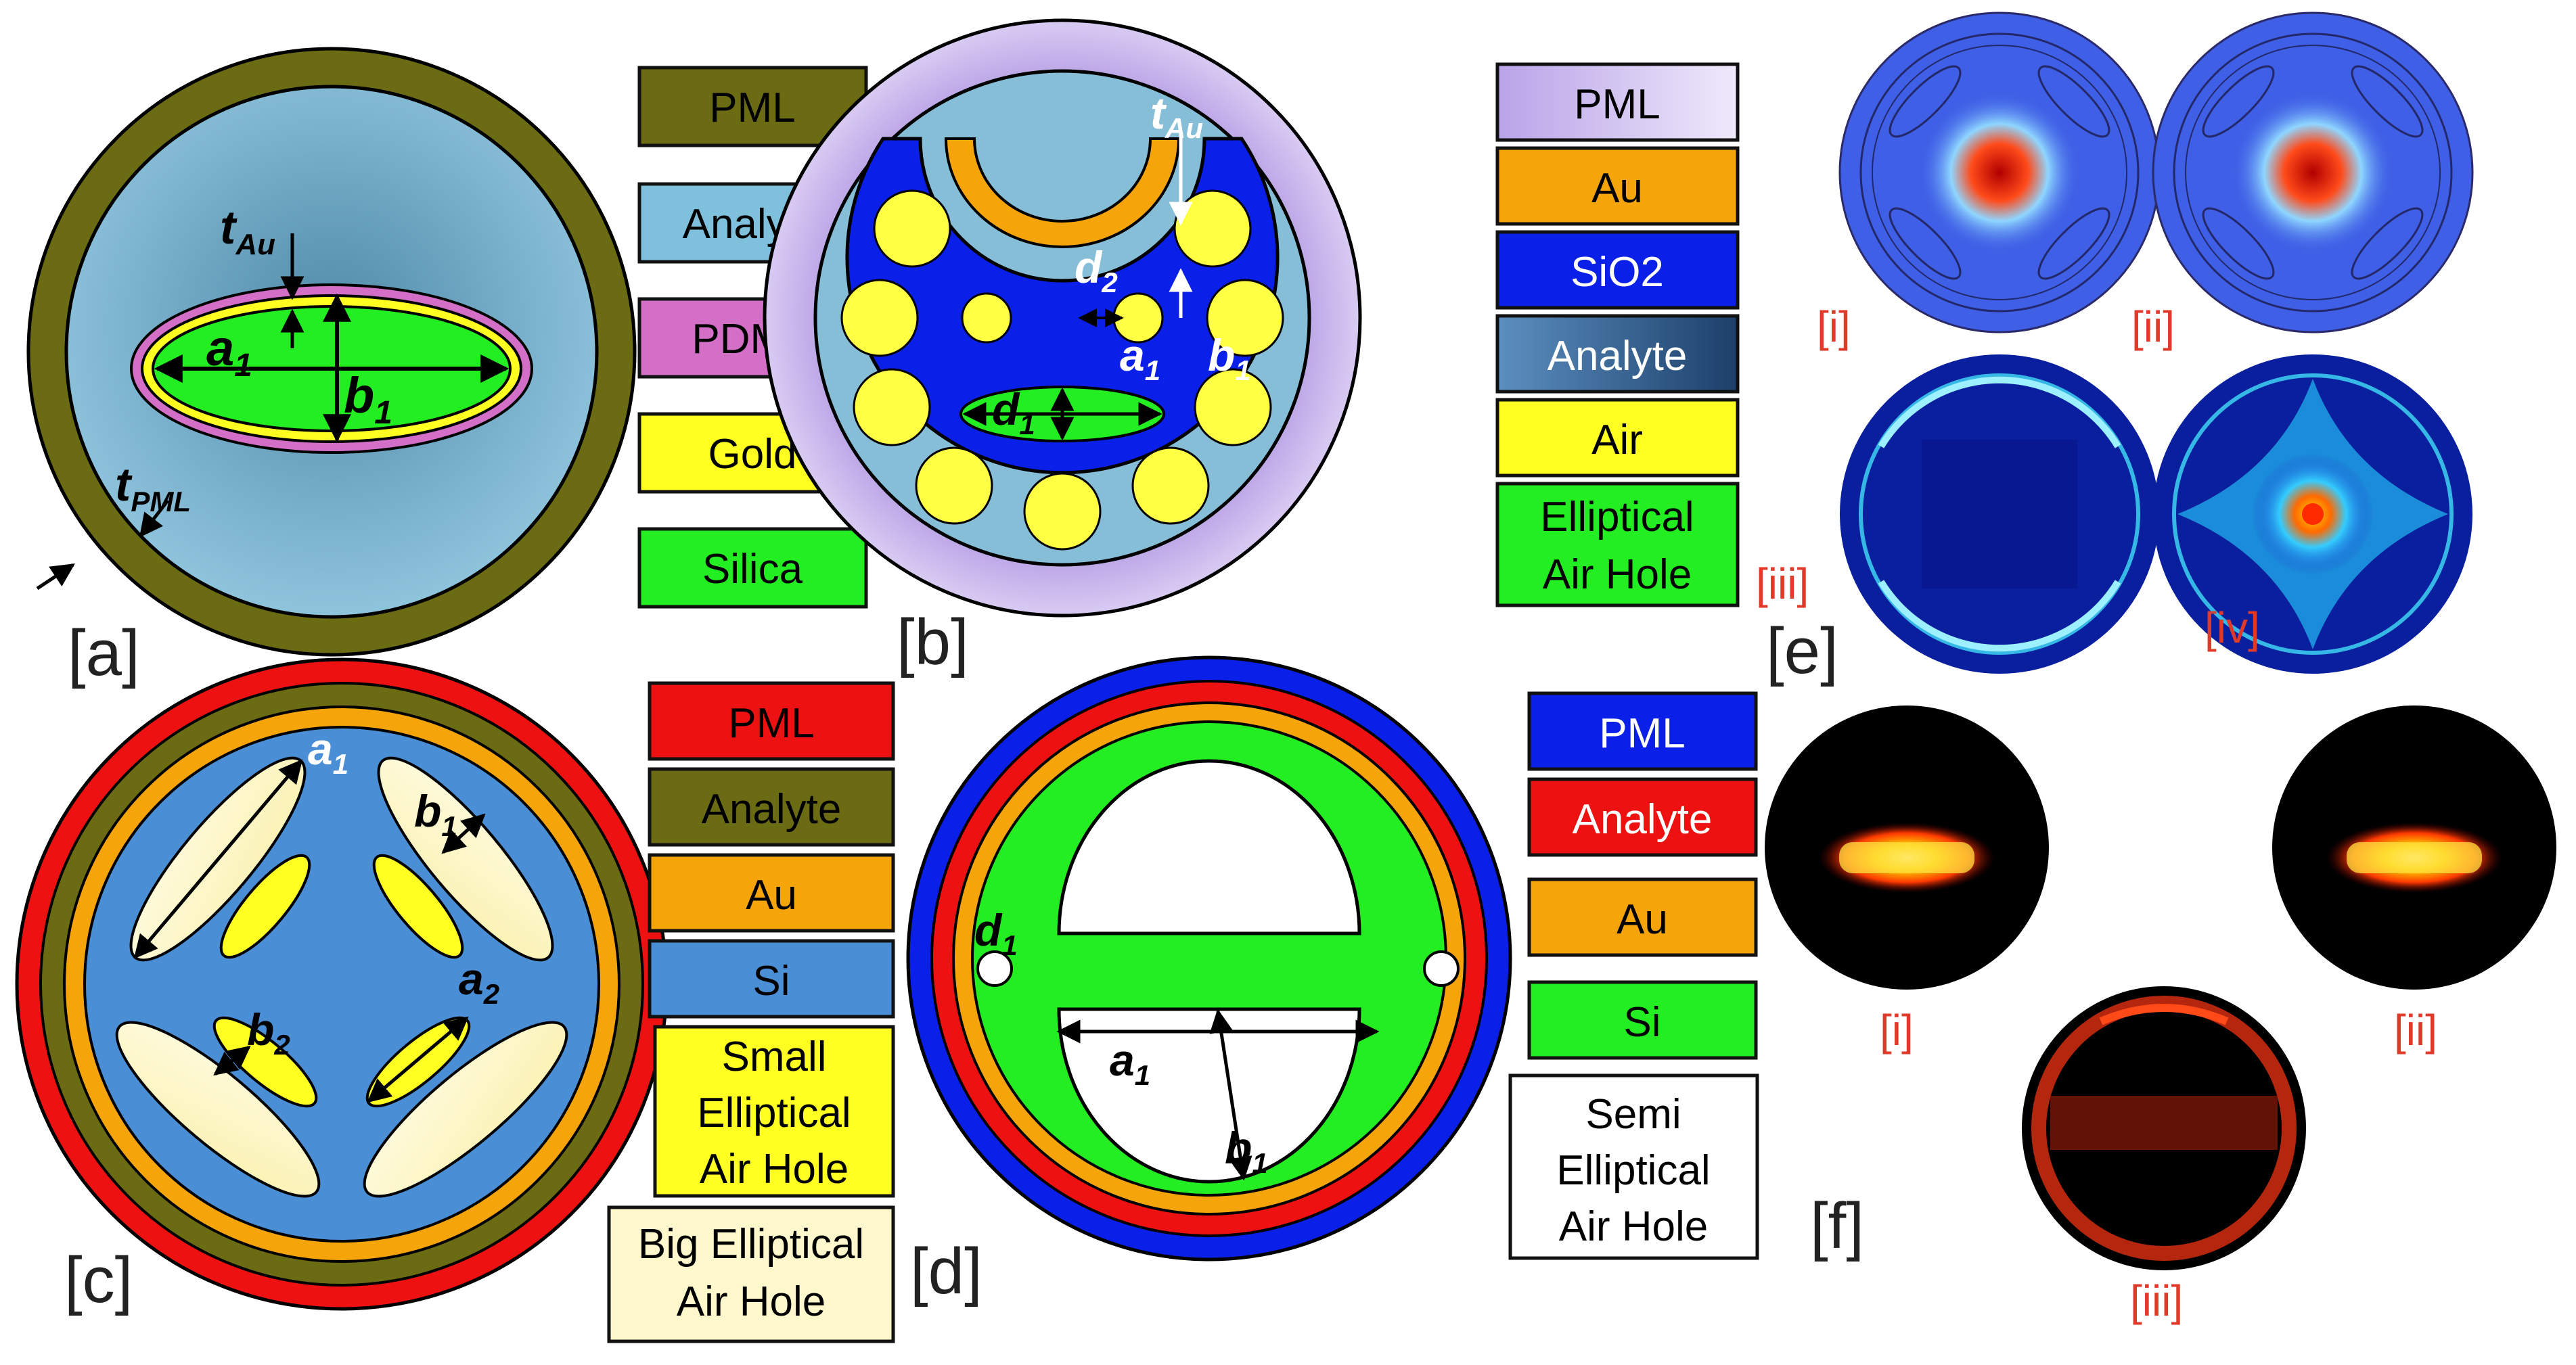  Describe the element at coordinates (752, 108) in the screenshot. I see `legend-a-pml-label: PML` at that location.